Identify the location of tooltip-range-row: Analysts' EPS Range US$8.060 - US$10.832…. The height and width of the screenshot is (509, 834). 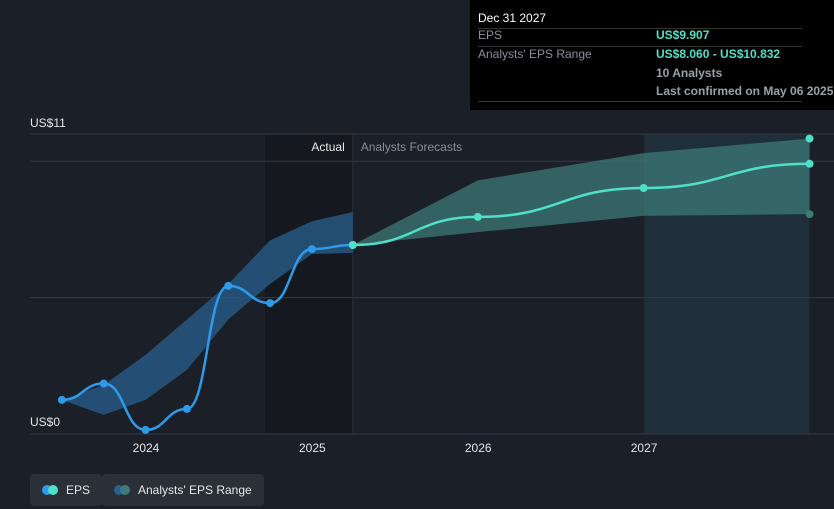
(655, 74).